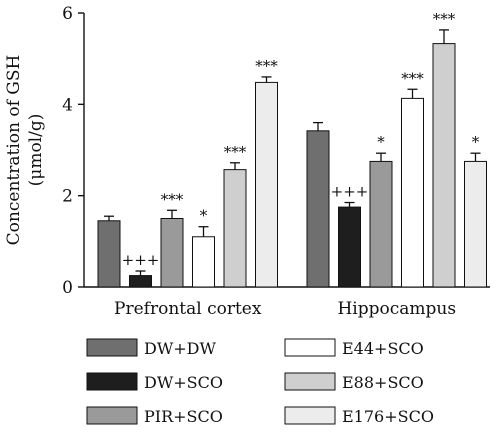 This screenshot has width=500, height=432. I want to click on bar-pir-sco-hippocampus, so click(381, 224).